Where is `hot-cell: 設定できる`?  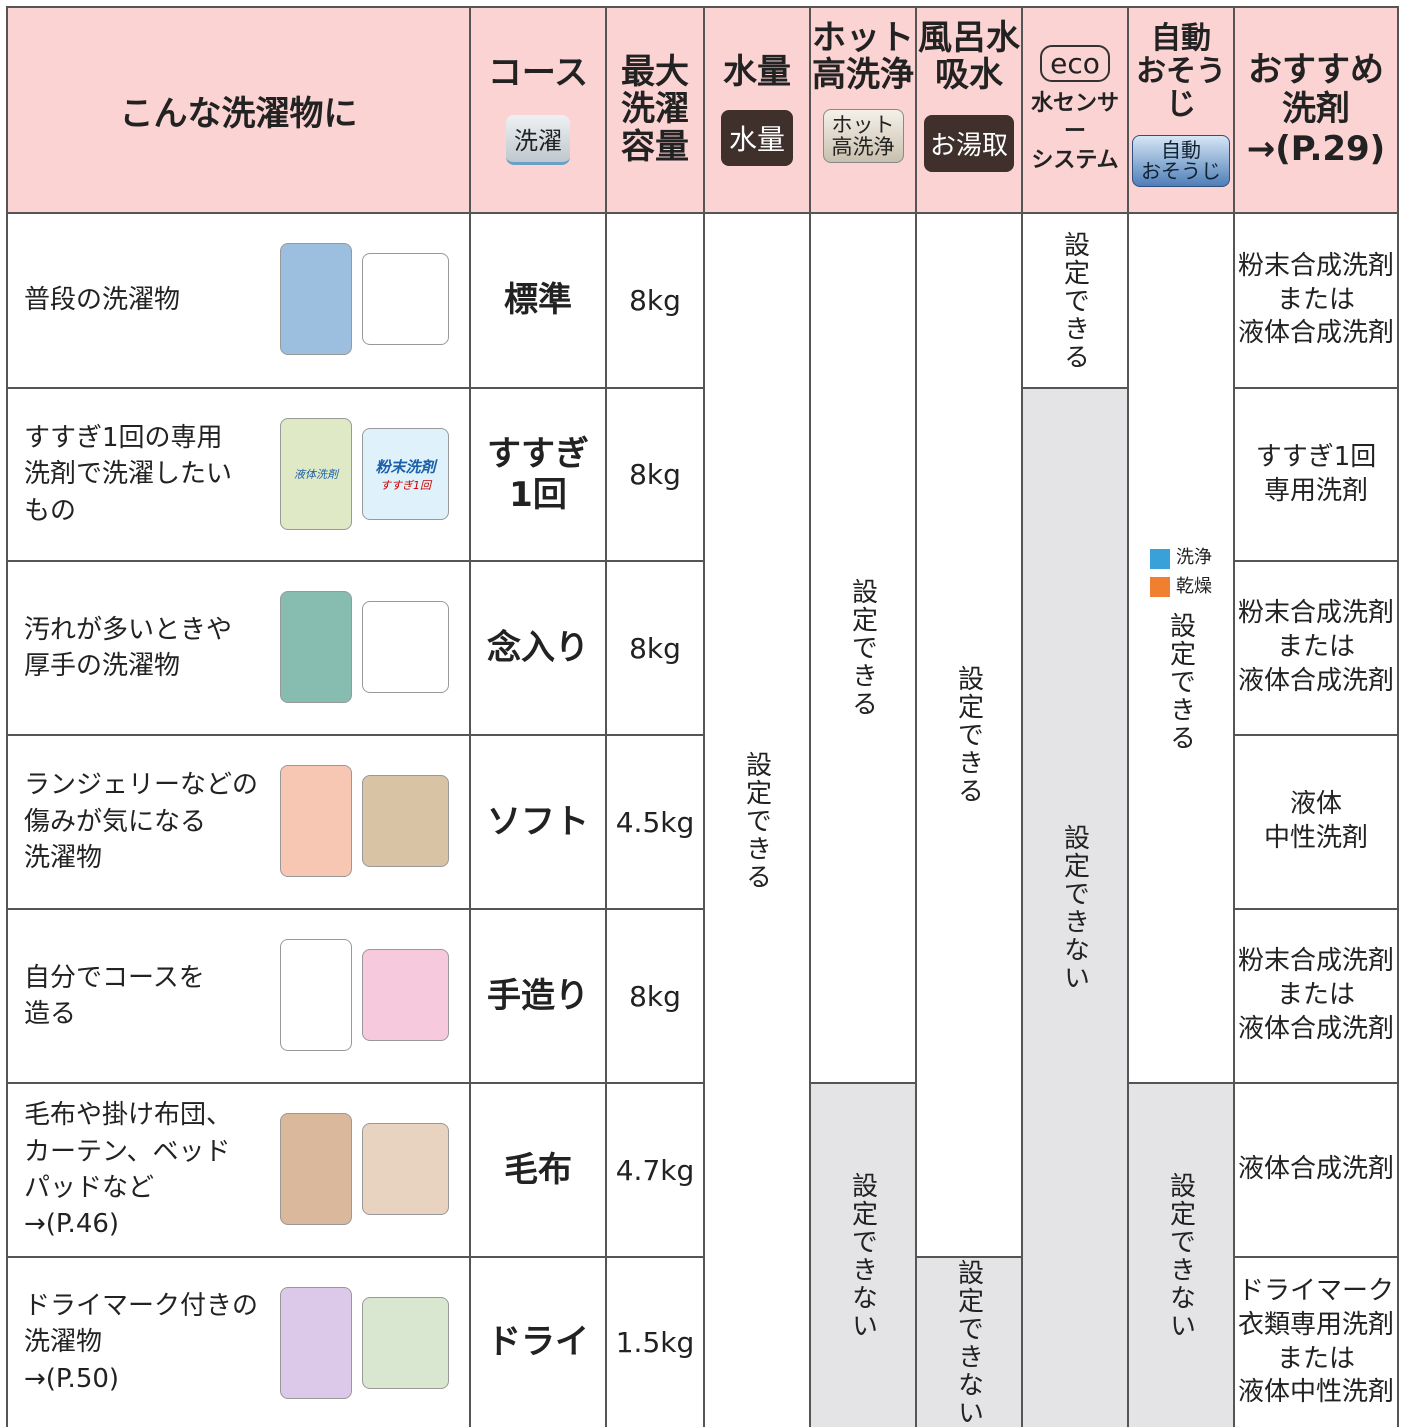 hot-cell: 設定できる is located at coordinates (864, 649).